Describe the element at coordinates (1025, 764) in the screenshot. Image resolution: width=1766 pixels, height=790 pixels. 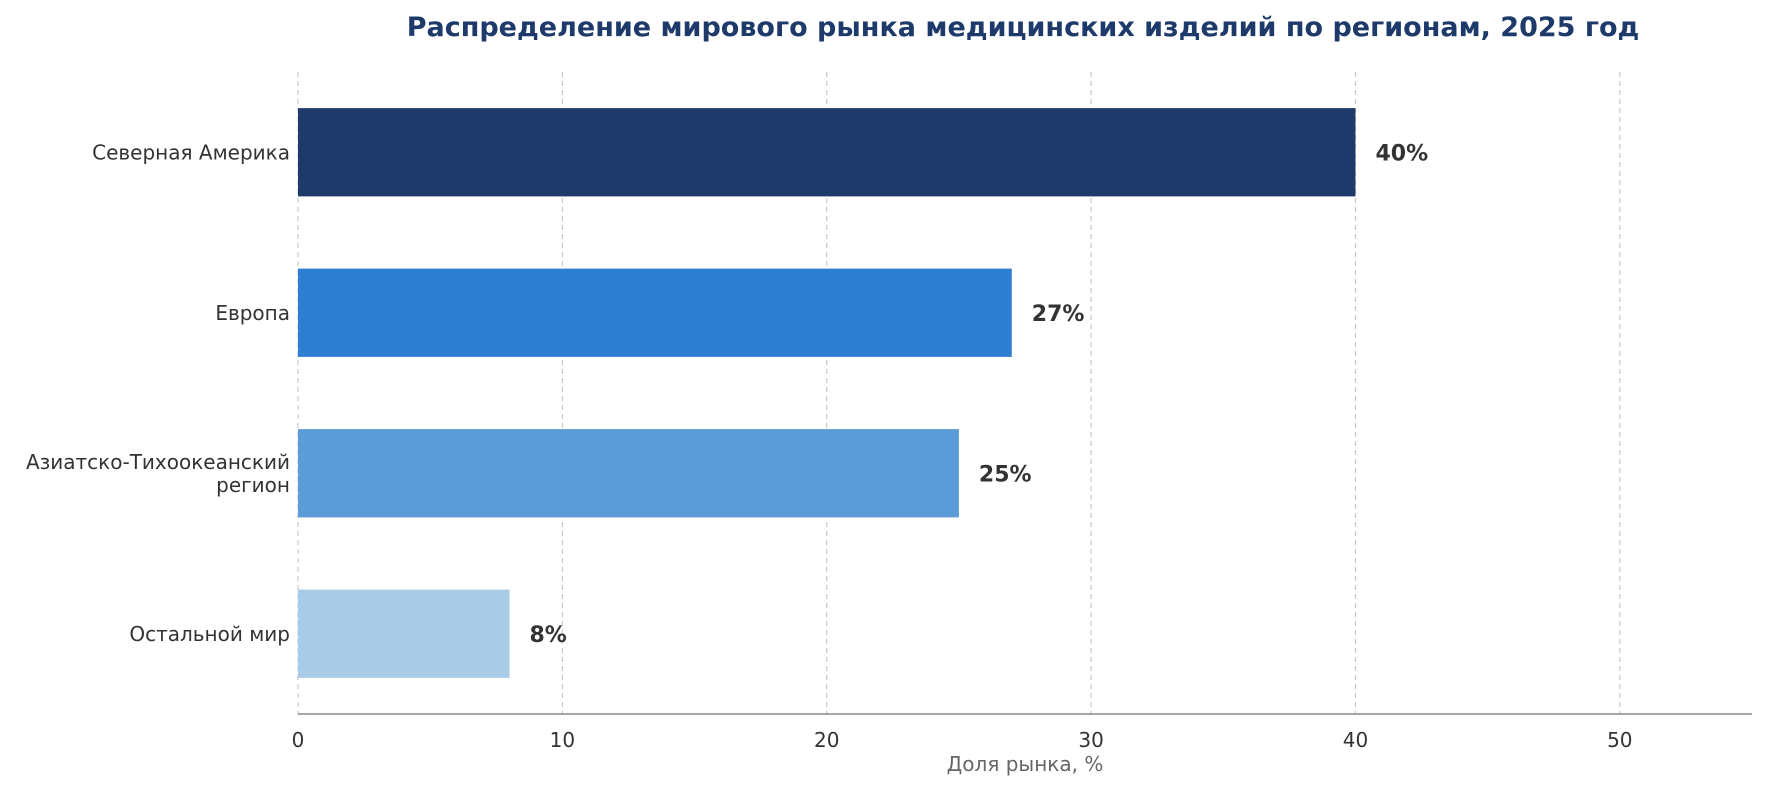
I see `x-axis-title: Доля рынка, %` at that location.